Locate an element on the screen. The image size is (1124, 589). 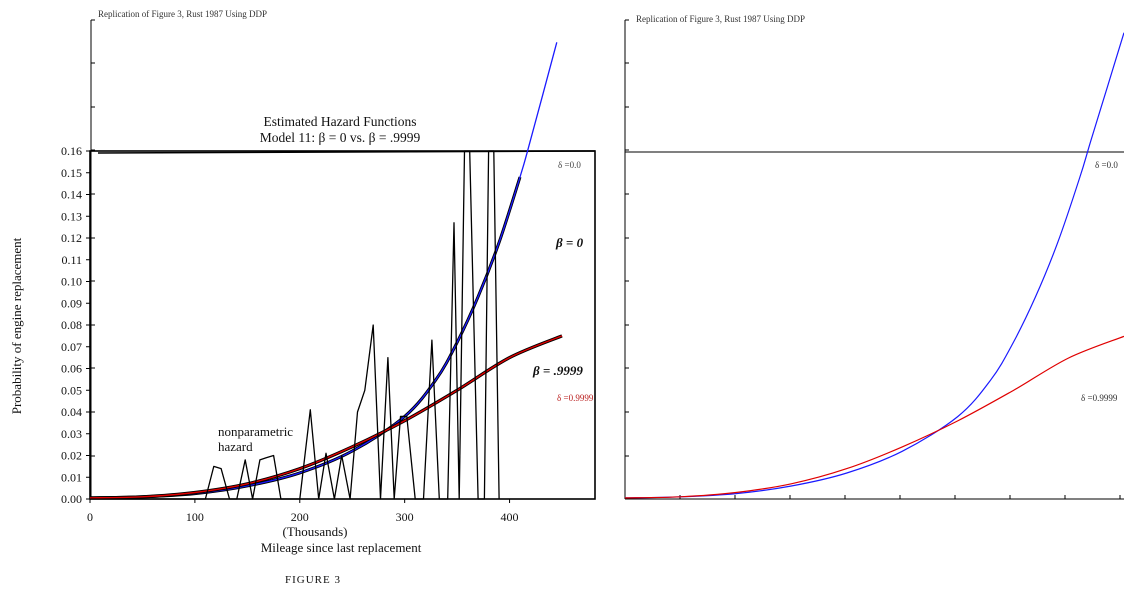
left-delta-zero-label: δ =0.0 is located at coordinates (569, 165).